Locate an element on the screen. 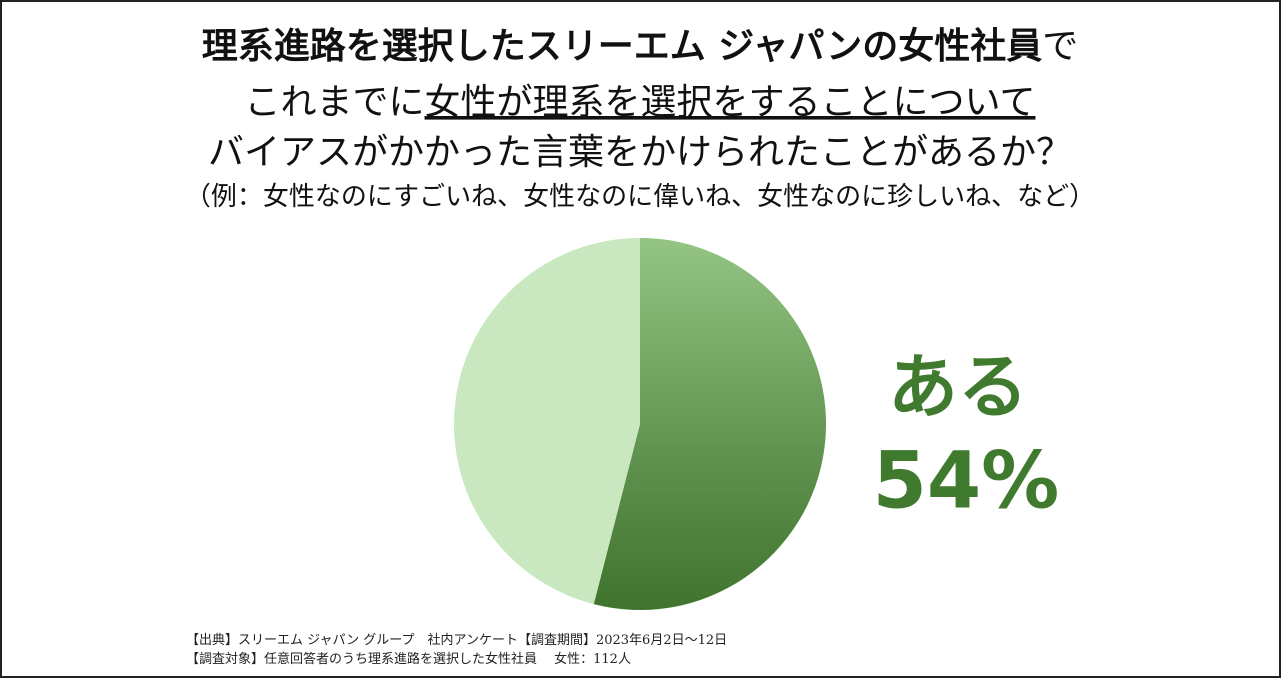 This screenshot has width=1281, height=678. title-line: これまでに女性が理系を選択をすることについて is located at coordinates (640, 102).